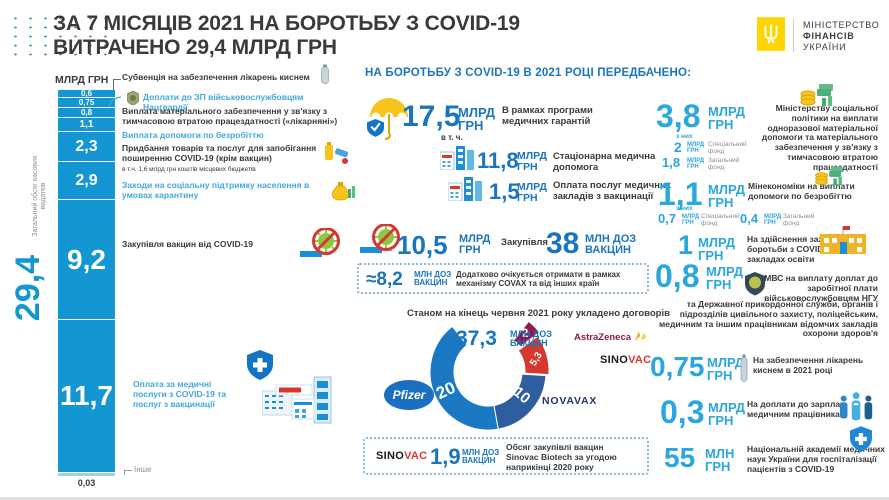  Describe the element at coordinates (533, 355) in the screenshot. I see `donut-slice-sinovac` at that location.